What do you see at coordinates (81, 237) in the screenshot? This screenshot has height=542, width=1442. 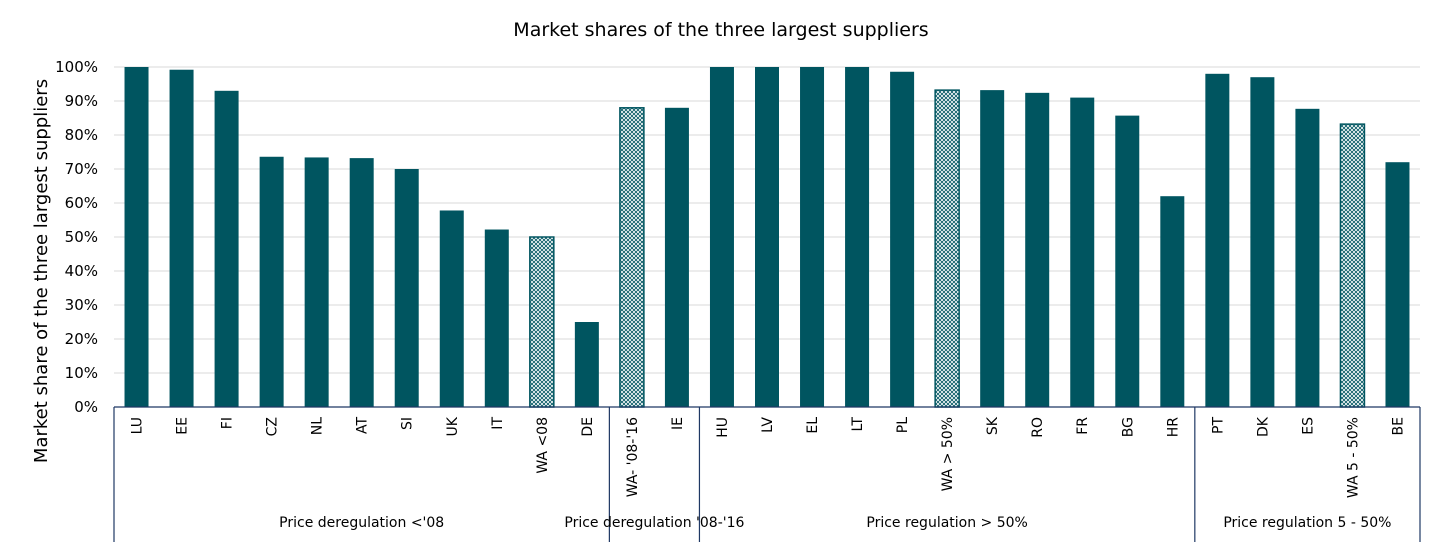 I see `y-tick-label: 50%` at bounding box center [81, 237].